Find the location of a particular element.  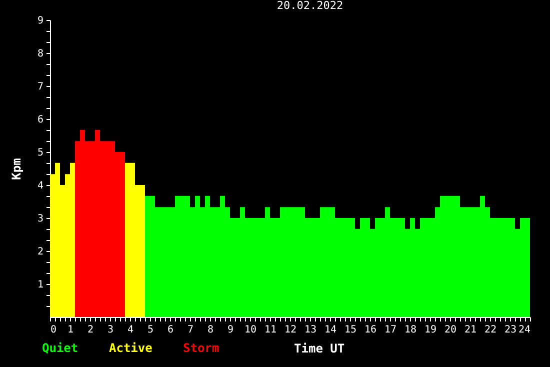

y-tick-label: 4 is located at coordinates (40, 186).